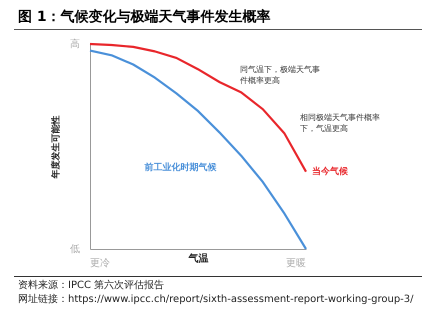 This screenshot has width=436, height=320. Describe the element at coordinates (280, 75) in the screenshot. I see `annotation: 同气温下，极端天气事件概率更高` at that location.